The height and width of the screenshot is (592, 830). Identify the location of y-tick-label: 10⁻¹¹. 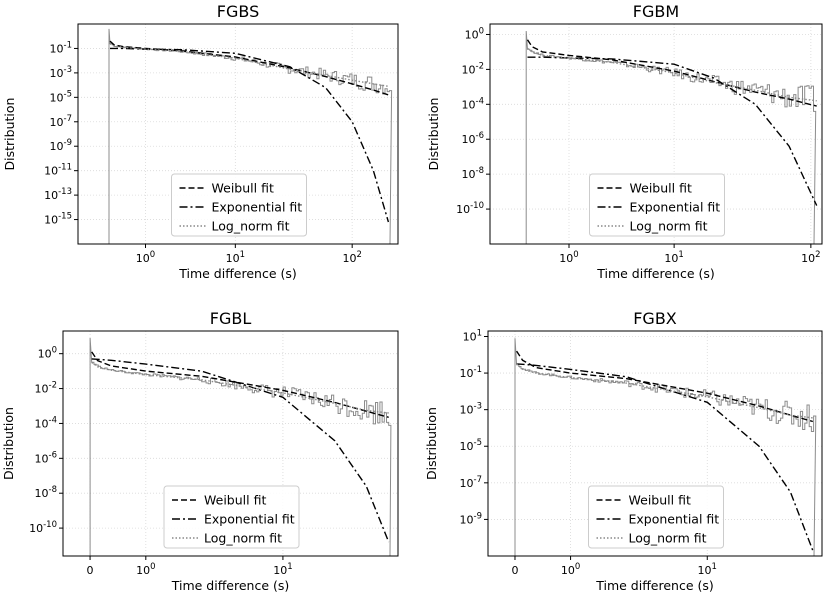
(58, 170).